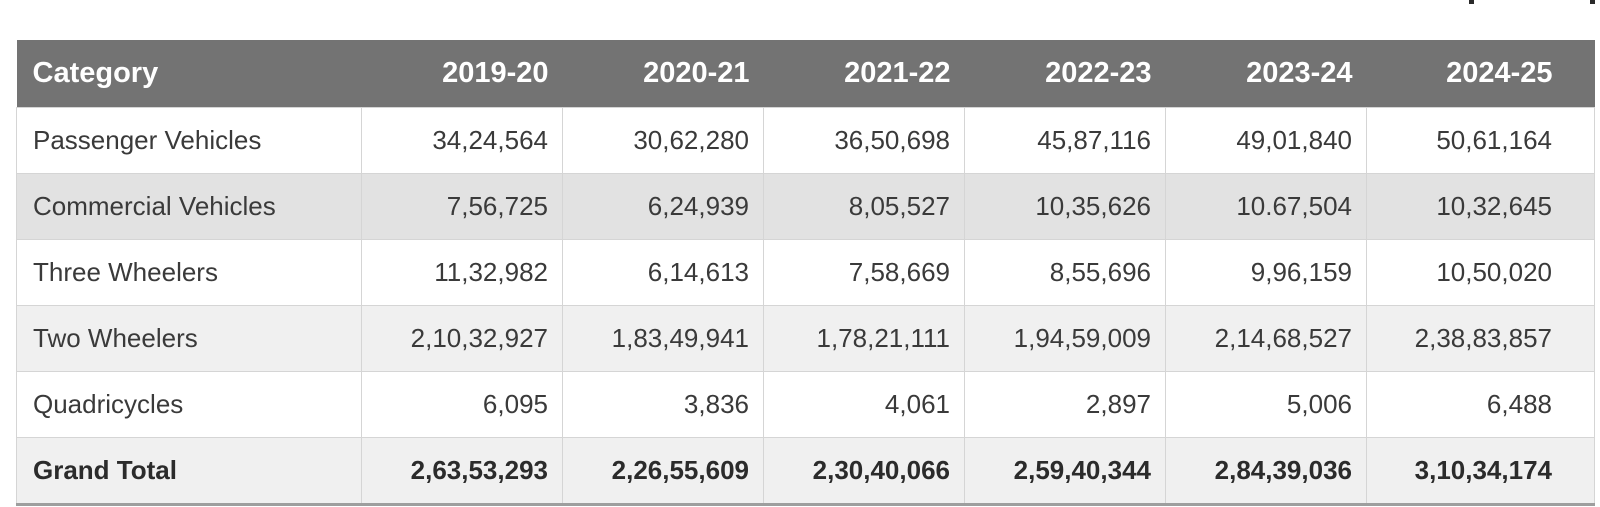  Describe the element at coordinates (462, 338) in the screenshot. I see `value-cell: 2,10,32,927` at that location.